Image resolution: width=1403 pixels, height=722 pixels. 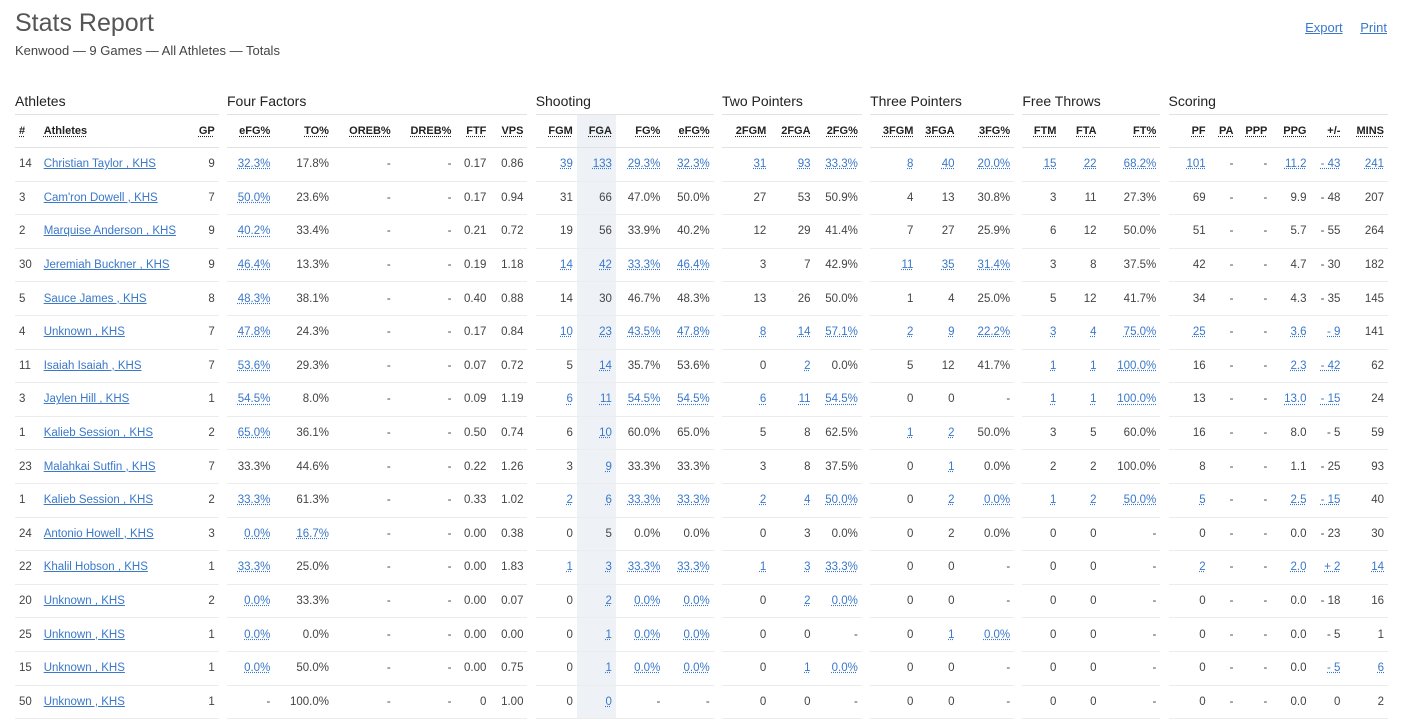 What do you see at coordinates (113, 131) in the screenshot?
I see `col-header: Athletes` at bounding box center [113, 131].